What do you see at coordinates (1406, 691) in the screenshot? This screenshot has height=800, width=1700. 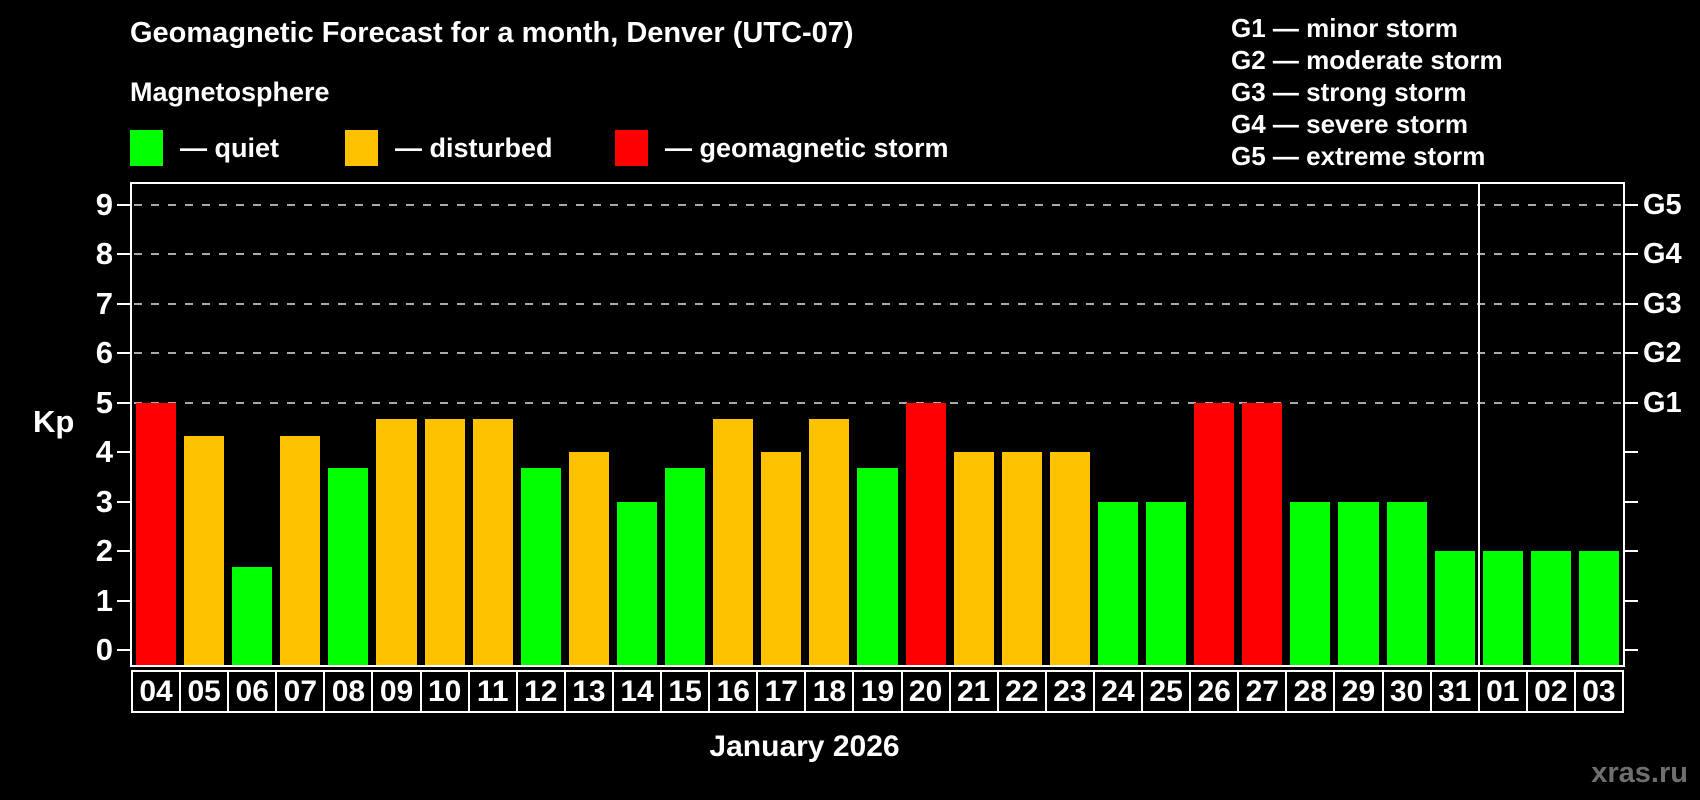 I see `date-box-30: 30` at bounding box center [1406, 691].